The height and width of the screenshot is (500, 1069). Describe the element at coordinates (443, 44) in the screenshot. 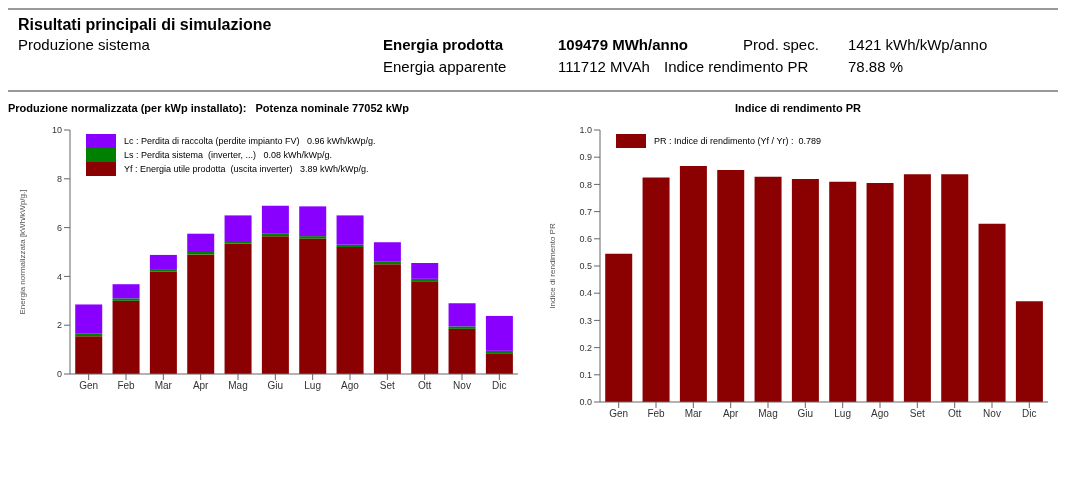

I see `text: Energia prodotta` at that location.